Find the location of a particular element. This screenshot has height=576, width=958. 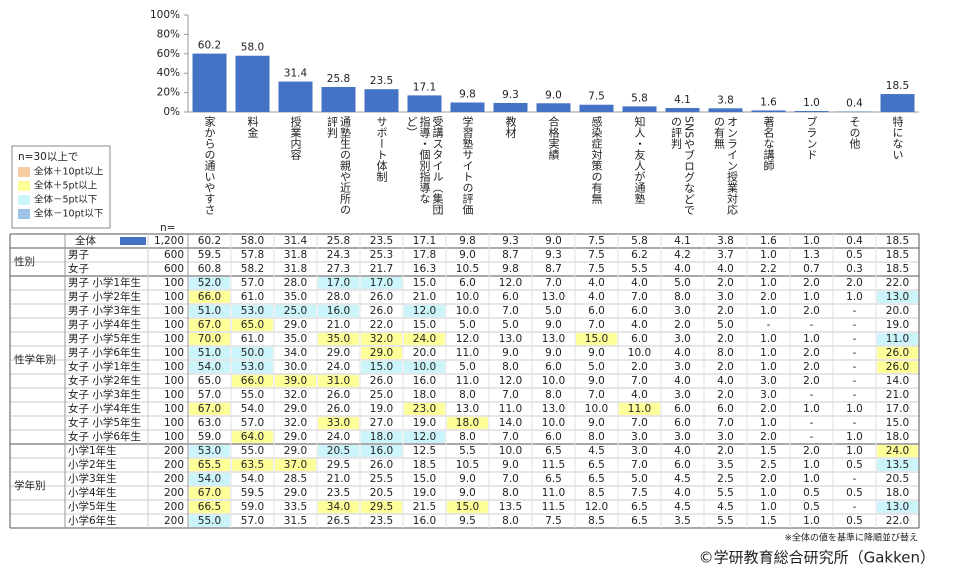

cell: 11.5 is located at coordinates (553, 507).